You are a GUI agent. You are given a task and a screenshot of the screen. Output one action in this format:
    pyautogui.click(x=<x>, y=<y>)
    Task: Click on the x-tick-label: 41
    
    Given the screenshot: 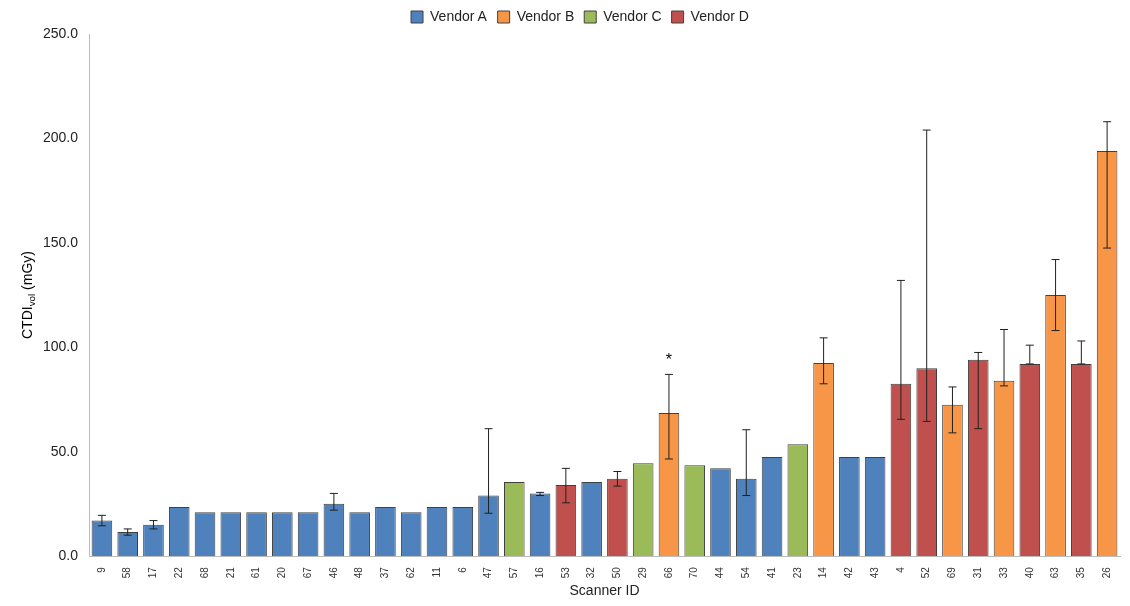 What is the action you would take?
    pyautogui.click(x=771, y=572)
    